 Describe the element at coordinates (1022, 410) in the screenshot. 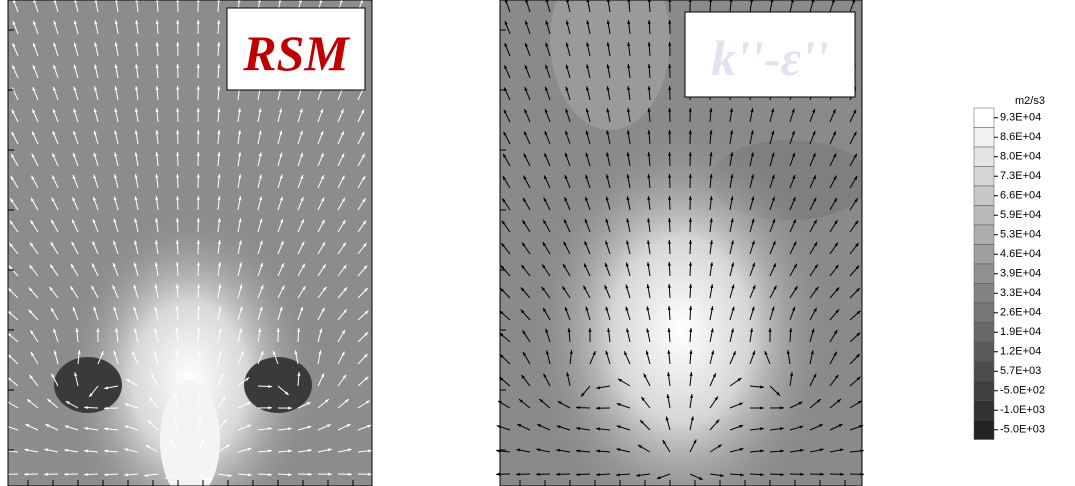

I see `legend-label: -1.0E+03` at that location.